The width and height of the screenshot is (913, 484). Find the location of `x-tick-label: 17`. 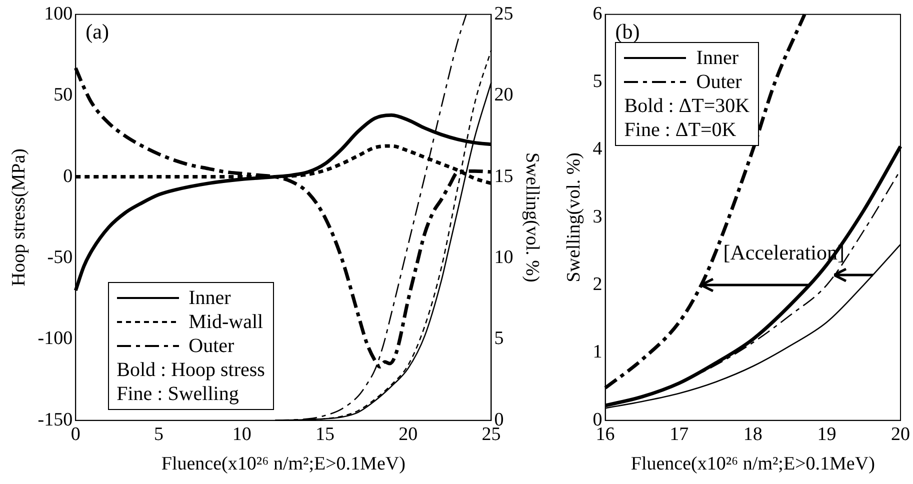

x-tick-label: 17 is located at coordinates (679, 434).